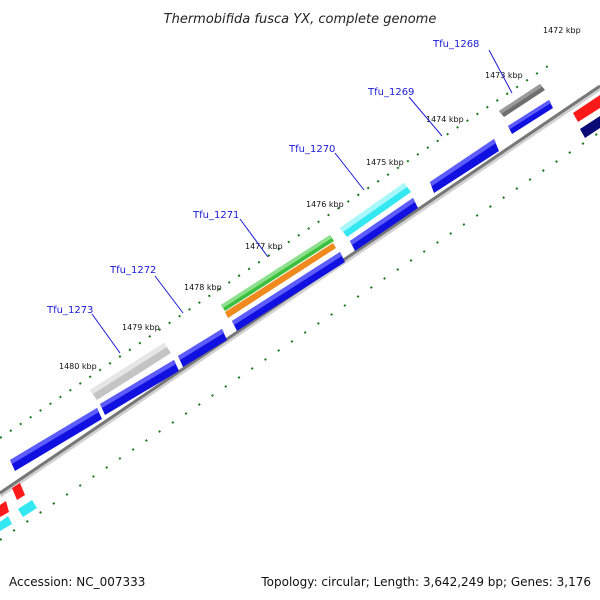 The width and height of the screenshot is (600, 600). What do you see at coordinates (6, 523) in the screenshot?
I see `gene-edge-cyan` at bounding box center [6, 523].